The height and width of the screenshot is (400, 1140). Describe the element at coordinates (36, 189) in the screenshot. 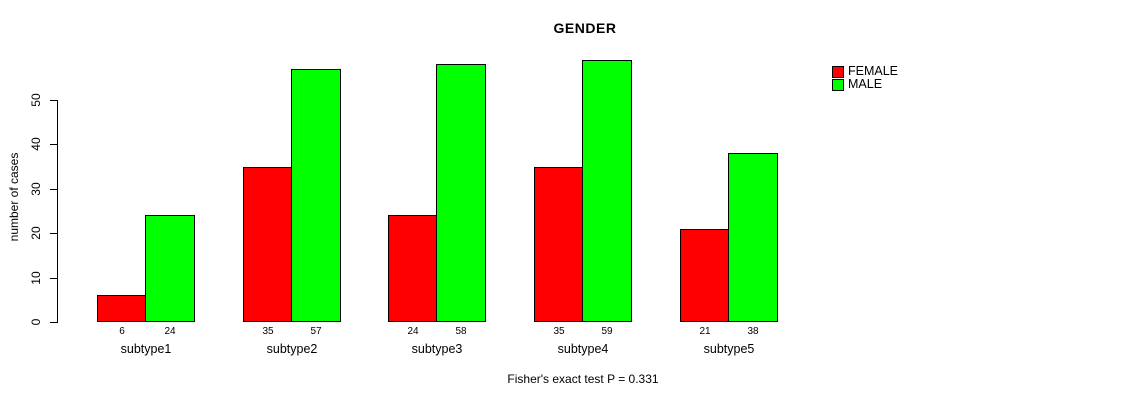

I see `y-tick-label: 30` at that location.